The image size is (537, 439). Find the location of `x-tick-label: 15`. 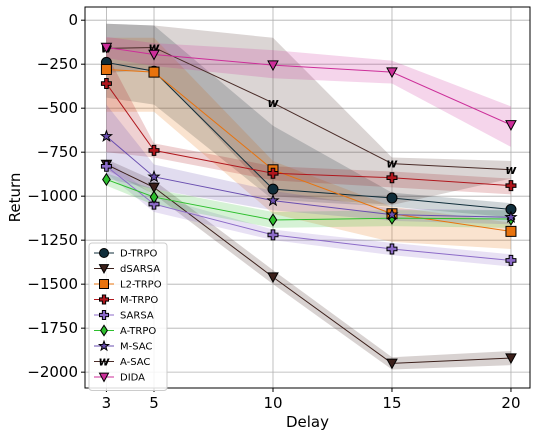

x-tick-label: 15 is located at coordinates (391, 403).